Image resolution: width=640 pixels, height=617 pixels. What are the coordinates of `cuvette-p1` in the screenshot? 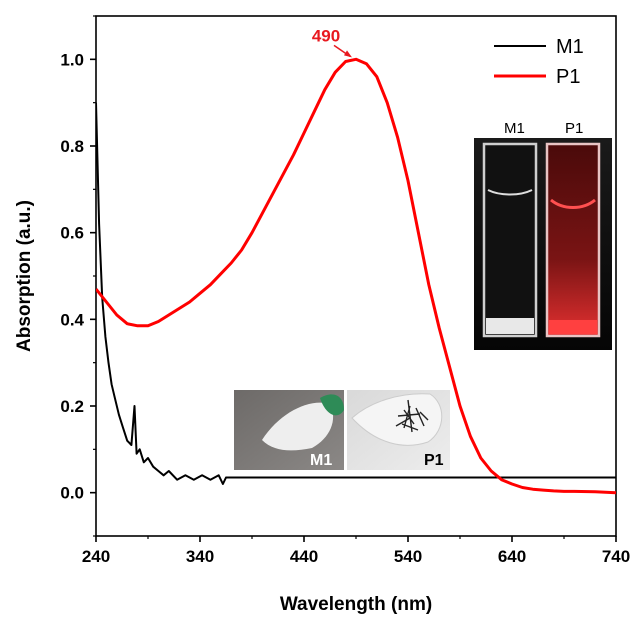 It's located at (573, 240).